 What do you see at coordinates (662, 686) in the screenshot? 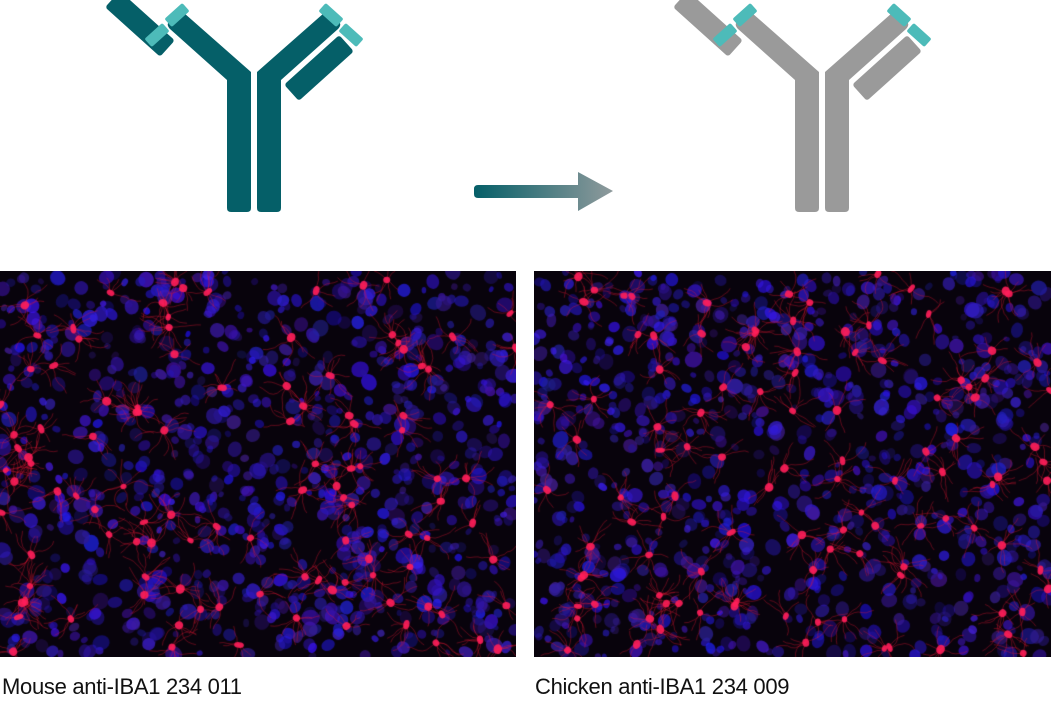
I see `caption-right: Chicken anti-IBA1 234 009` at bounding box center [662, 686].